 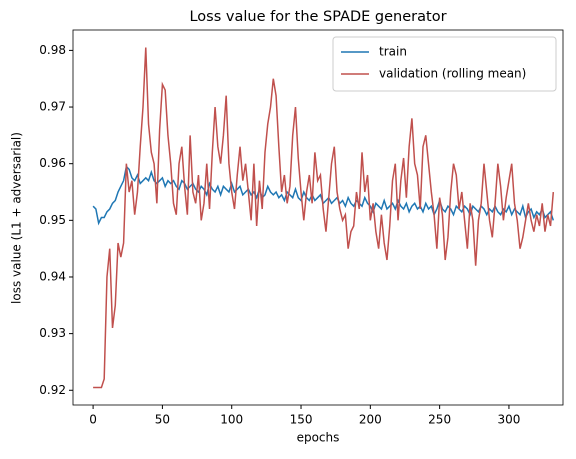 What do you see at coordinates (52, 390) in the screenshot?
I see `y-tick-label: 0.92` at bounding box center [52, 390].